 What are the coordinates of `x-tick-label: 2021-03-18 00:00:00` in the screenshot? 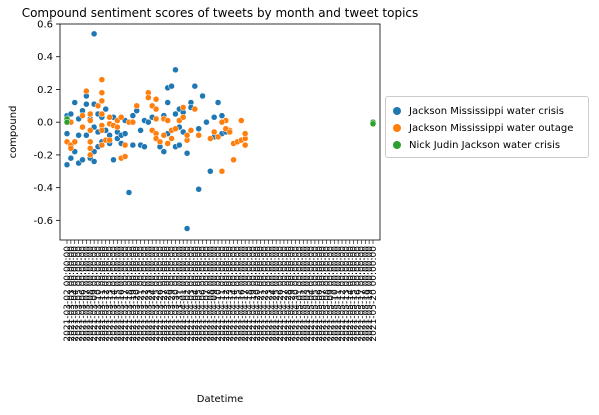 It's located at (130, 294).